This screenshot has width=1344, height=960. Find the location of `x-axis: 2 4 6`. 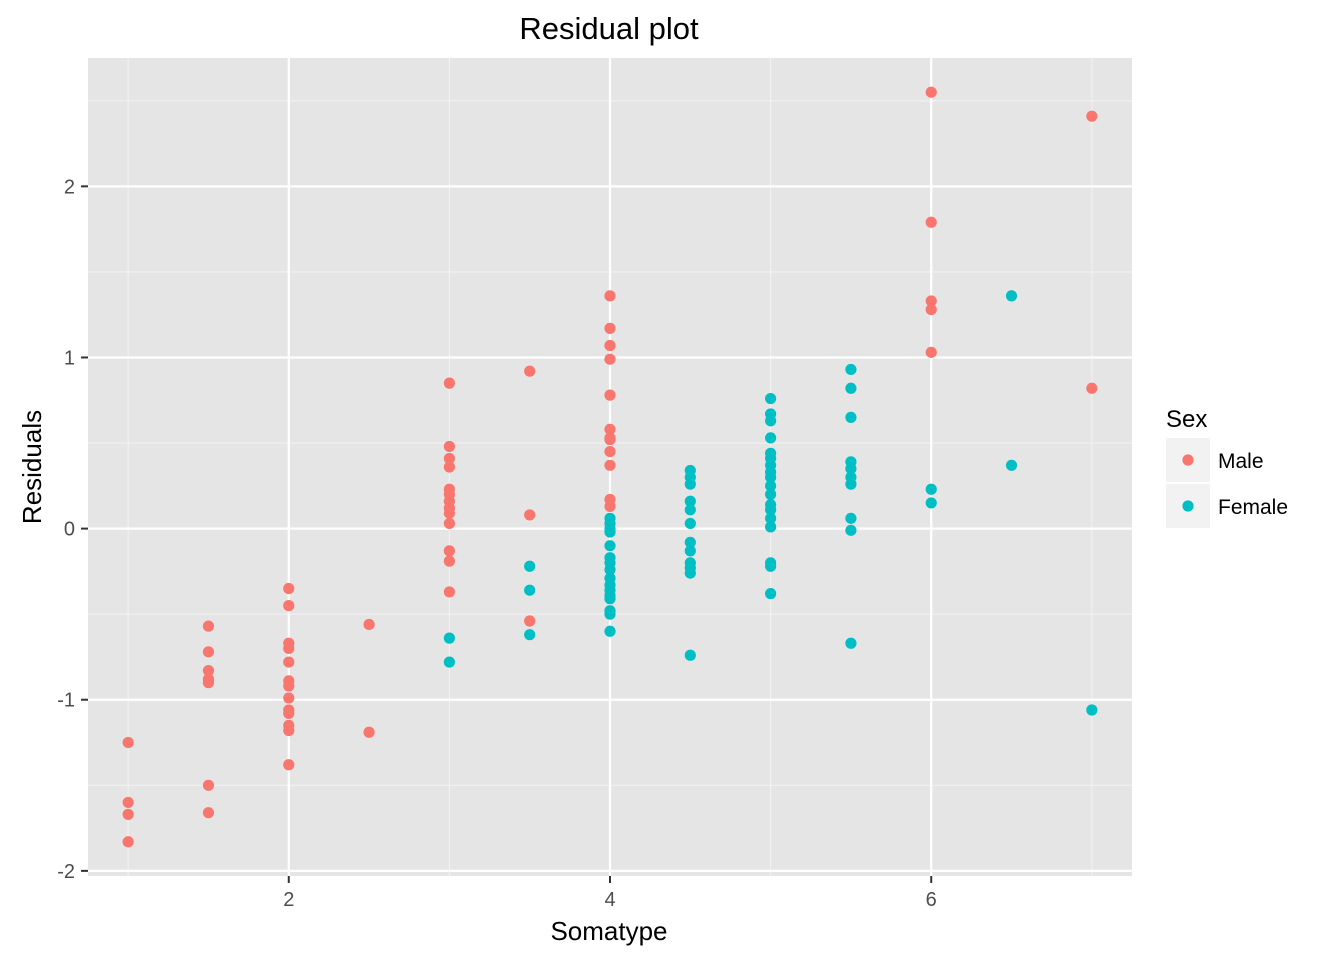

x-axis: 2 4 6 is located at coordinates (610, 893).